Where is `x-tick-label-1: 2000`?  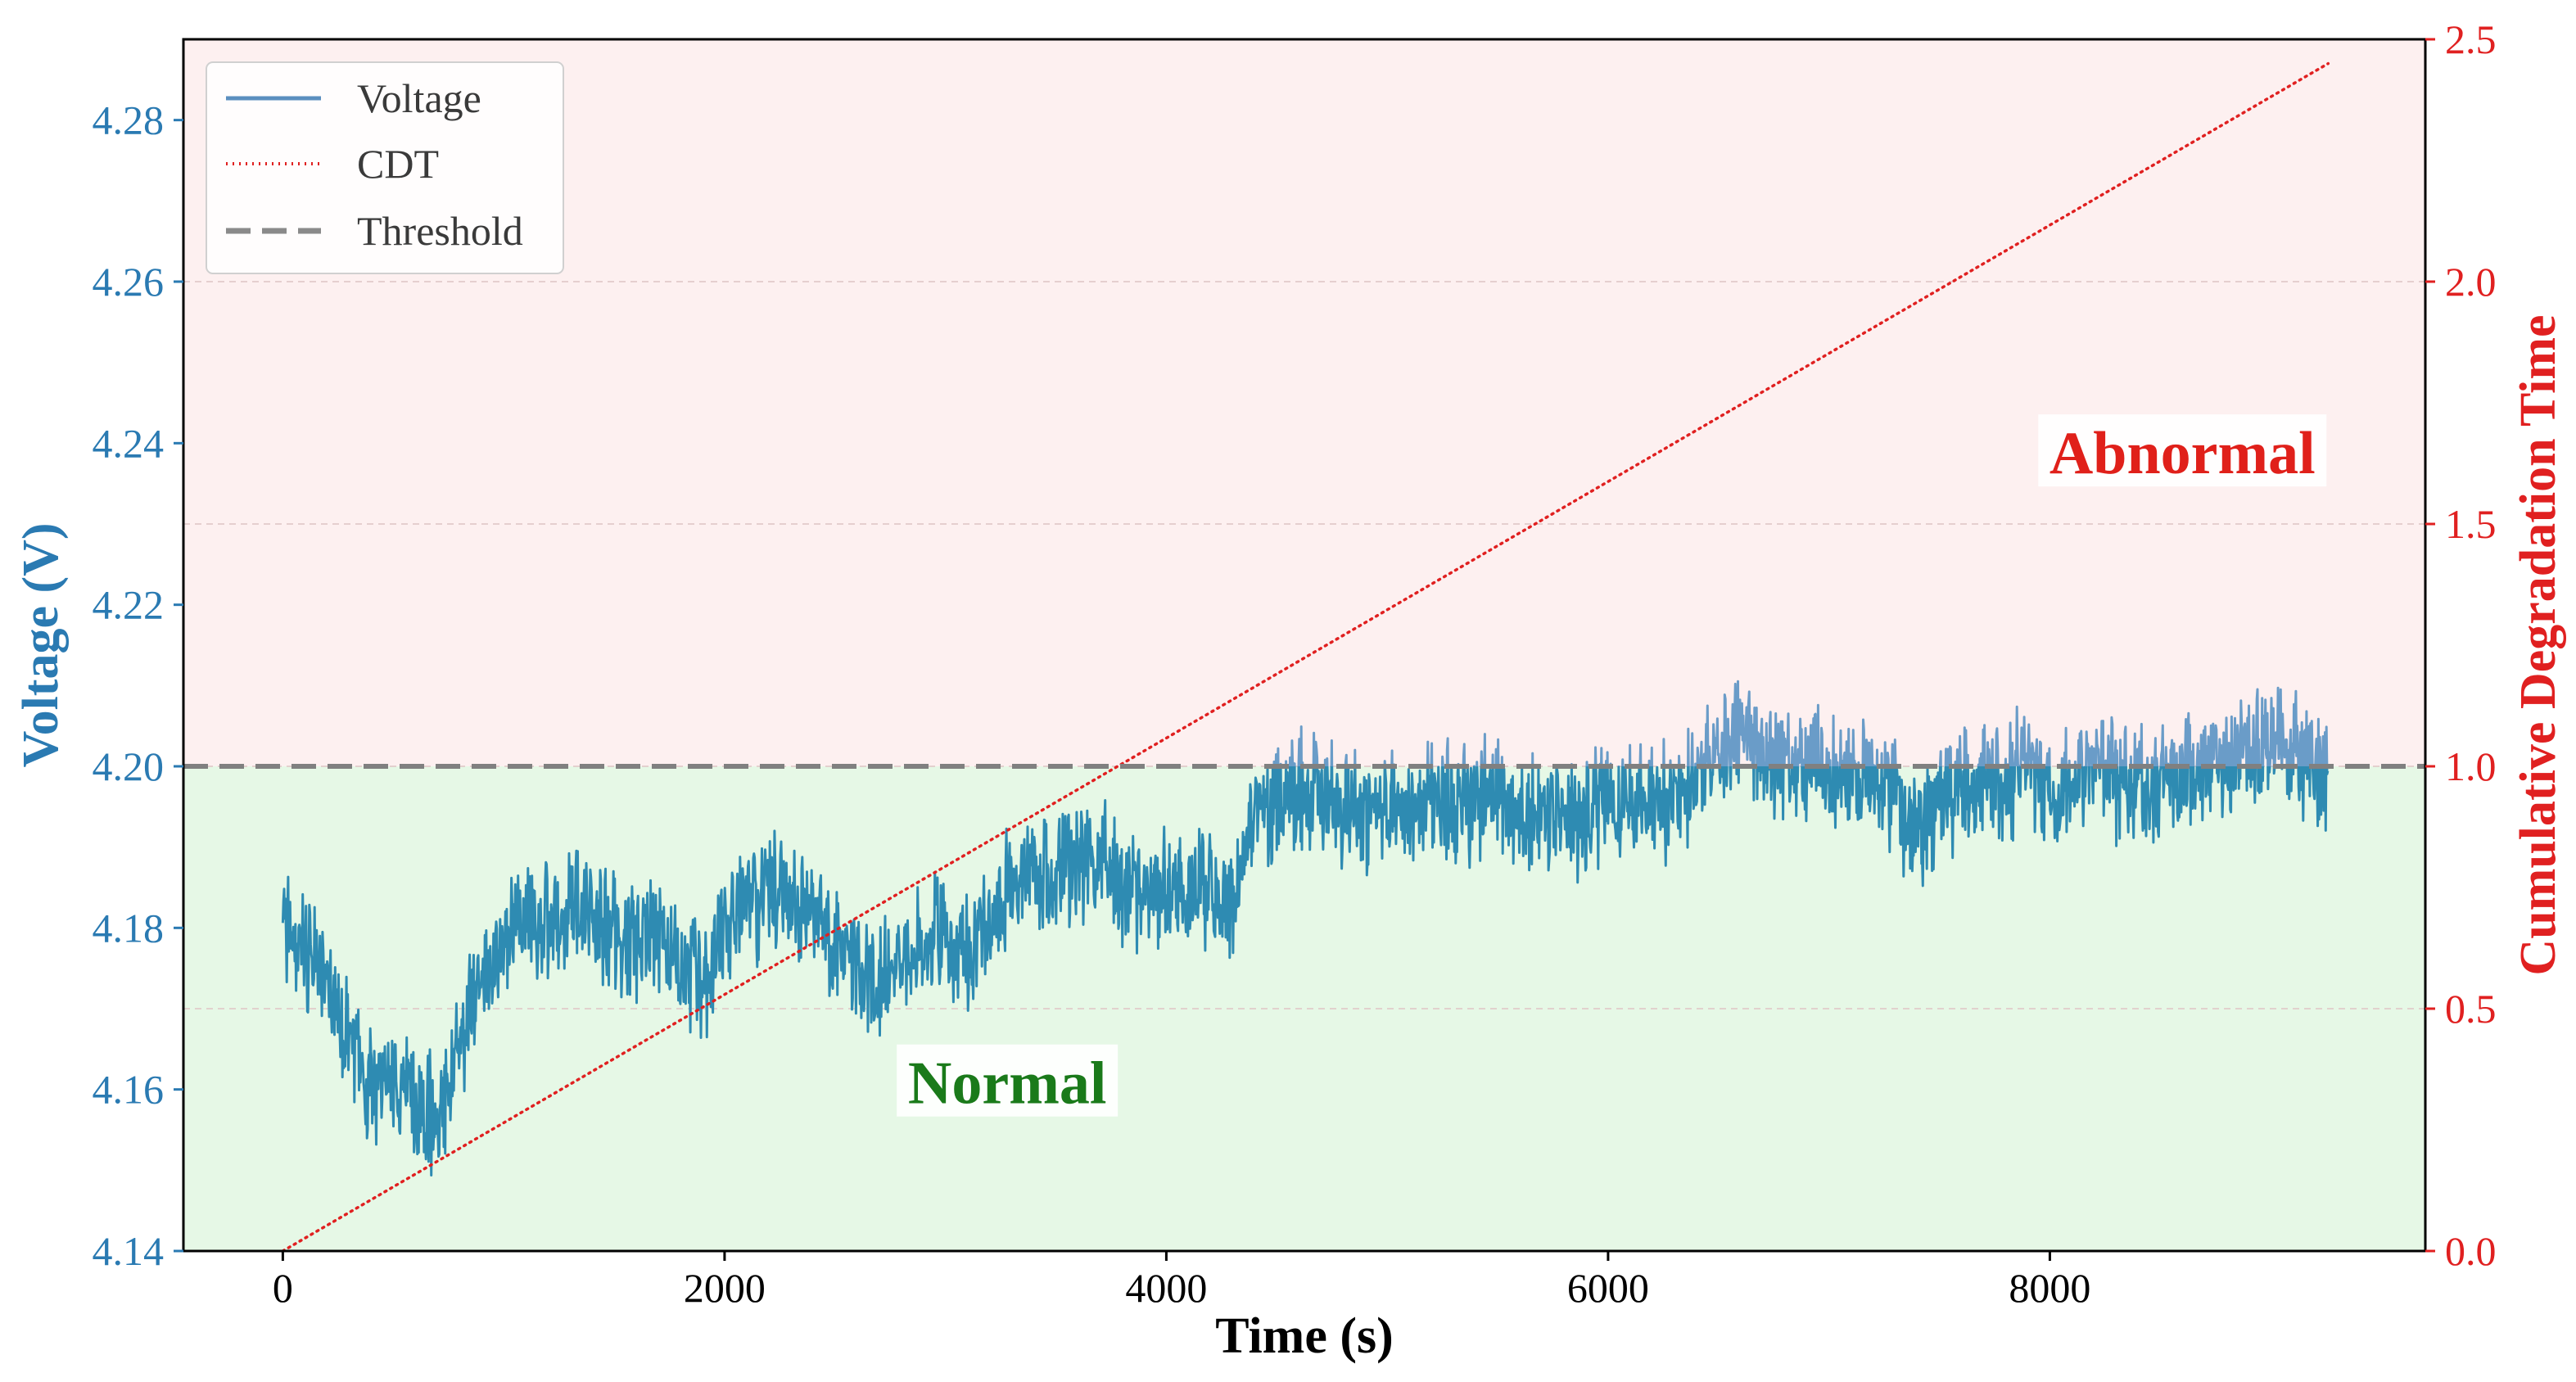
x-tick-label-1: 2000 is located at coordinates (725, 1288).